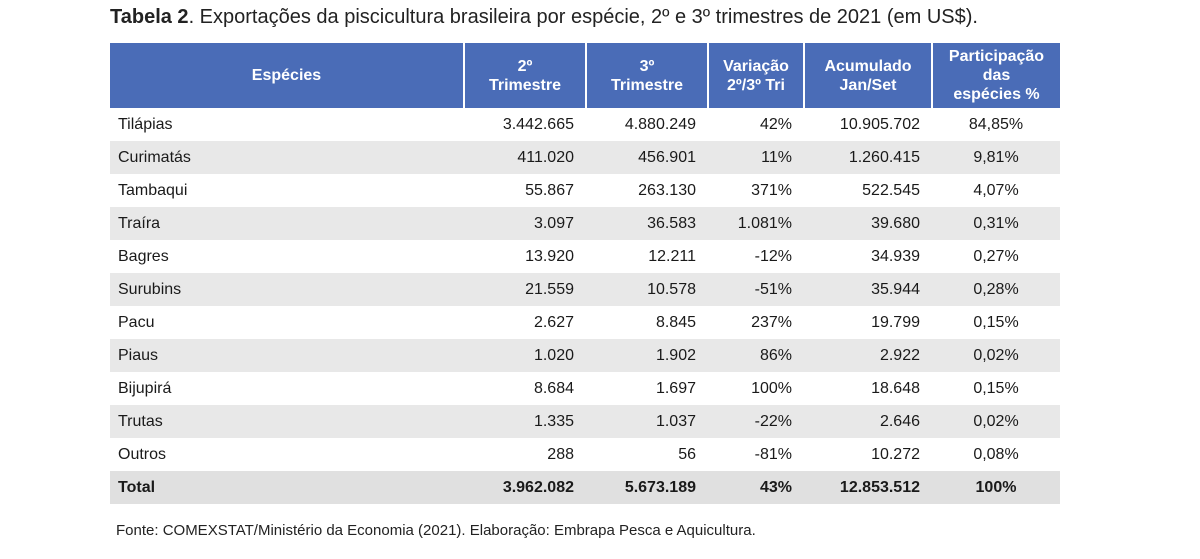 This screenshot has height=559, width=1200. What do you see at coordinates (756, 223) in the screenshot?
I see `value-cell: 1.081%` at bounding box center [756, 223].